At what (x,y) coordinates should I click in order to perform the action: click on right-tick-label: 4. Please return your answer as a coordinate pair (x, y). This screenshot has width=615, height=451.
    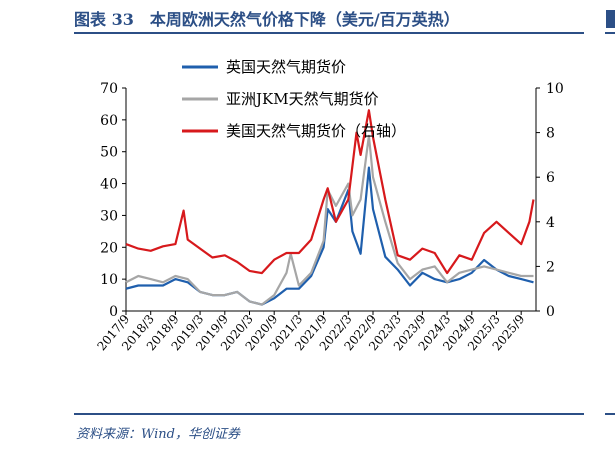
    Looking at the image, I should click on (550, 223).